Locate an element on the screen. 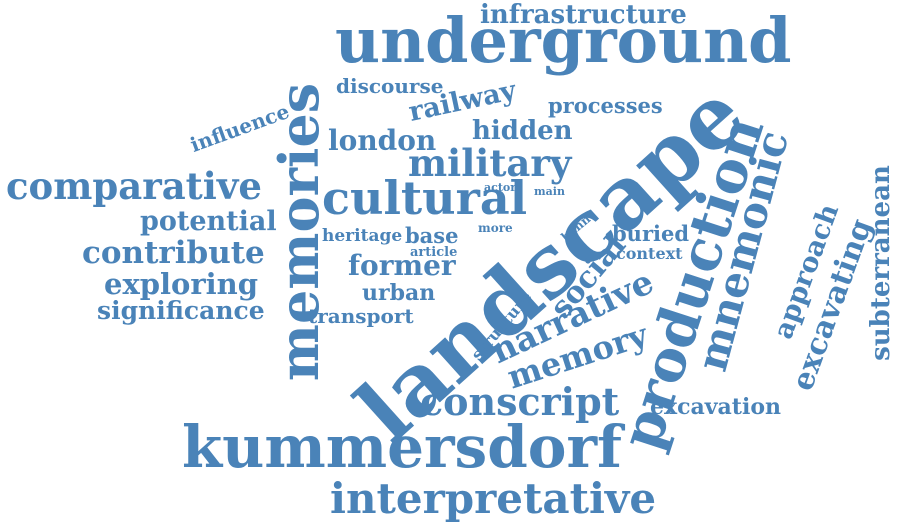 The image size is (900, 526). word-contribute: contribute is located at coordinates (173, 253).